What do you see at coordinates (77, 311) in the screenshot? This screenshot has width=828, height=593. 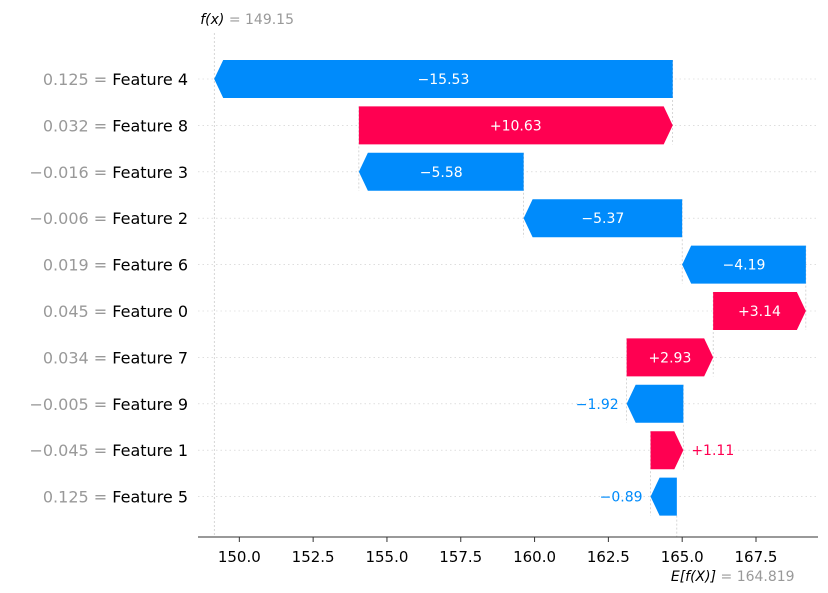 I see `feature-value: 0.045 =` at bounding box center [77, 311].